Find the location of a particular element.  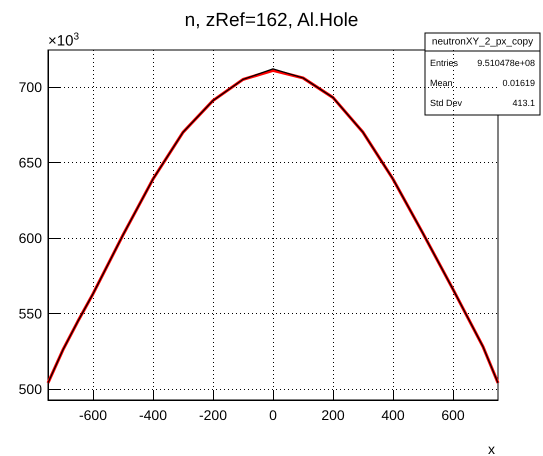

y-tick-label: 600 is located at coordinates (30, 238).